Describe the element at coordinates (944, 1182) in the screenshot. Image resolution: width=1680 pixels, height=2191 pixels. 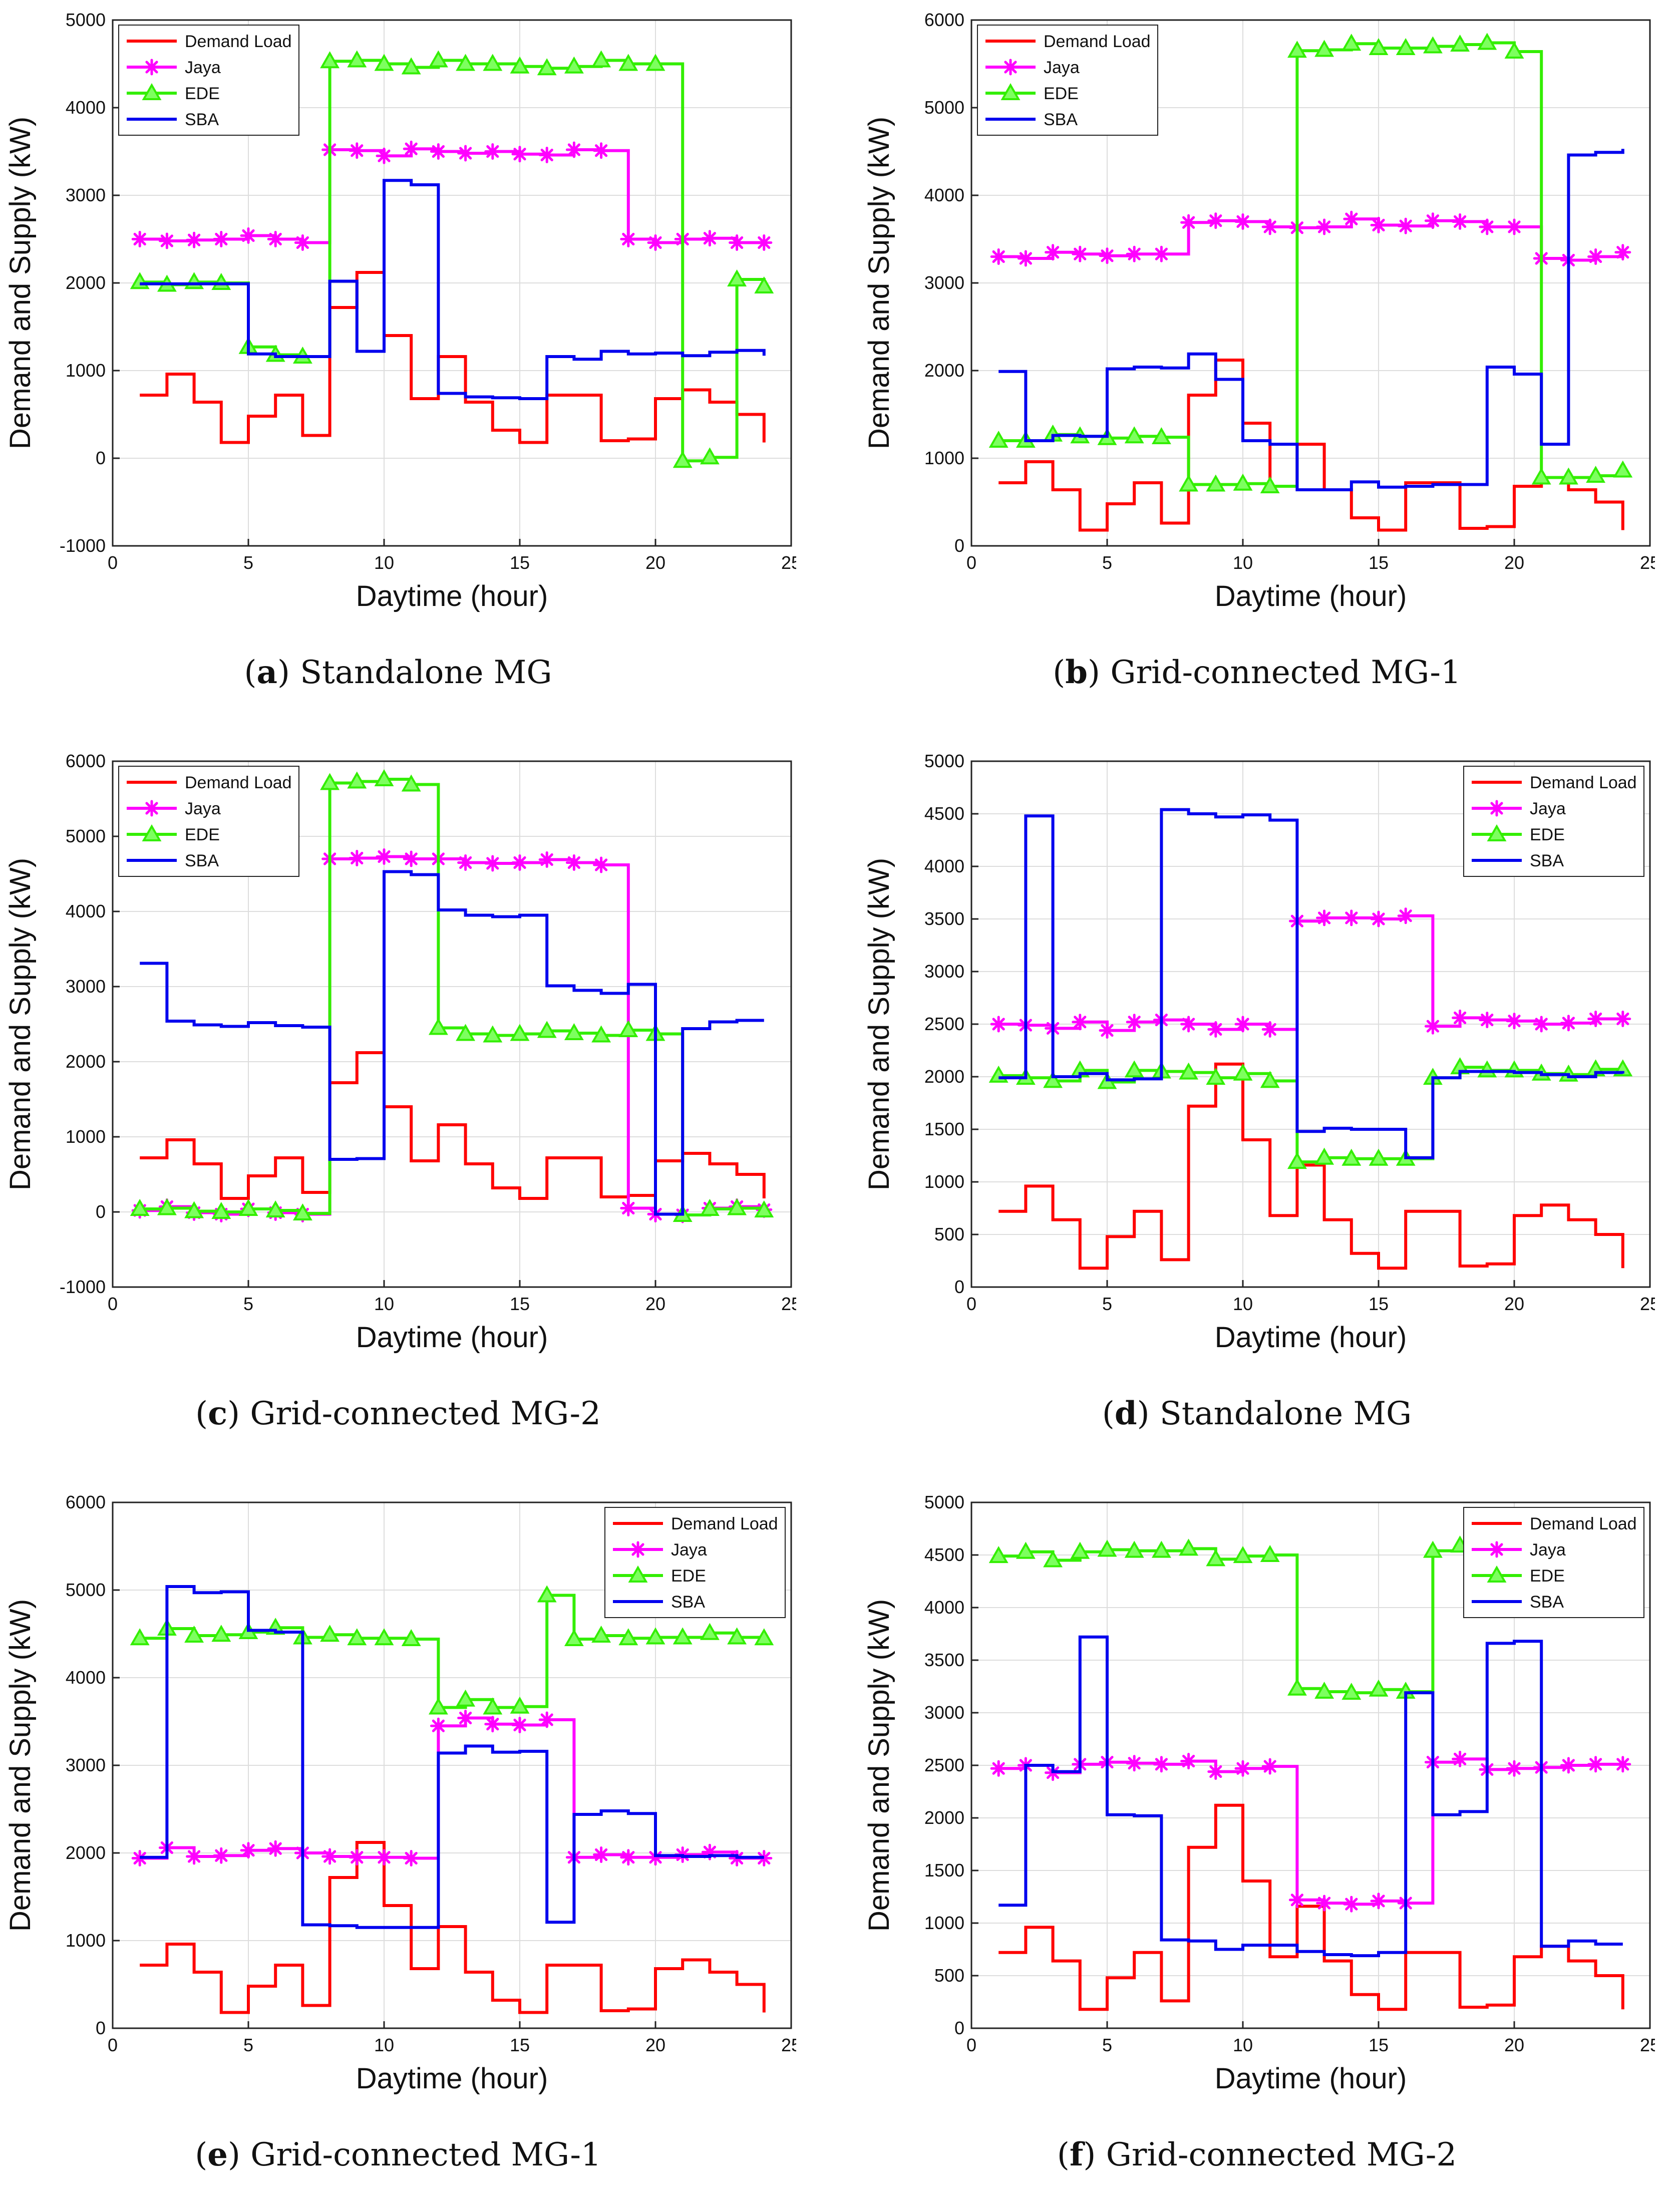
I see `y-tick-label: 1000` at that location.